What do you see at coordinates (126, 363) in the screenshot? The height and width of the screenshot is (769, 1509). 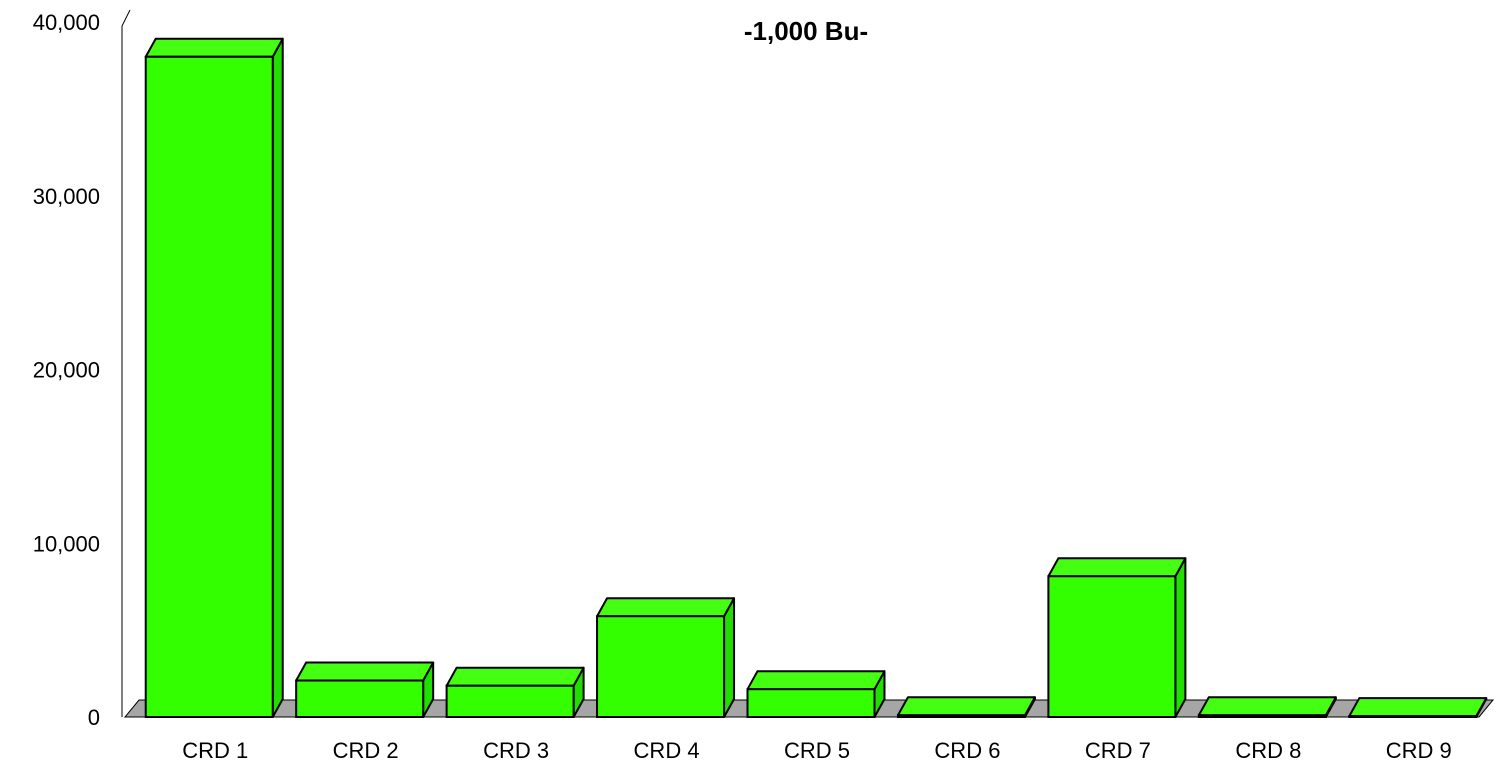 I see `chart-axis` at bounding box center [126, 363].